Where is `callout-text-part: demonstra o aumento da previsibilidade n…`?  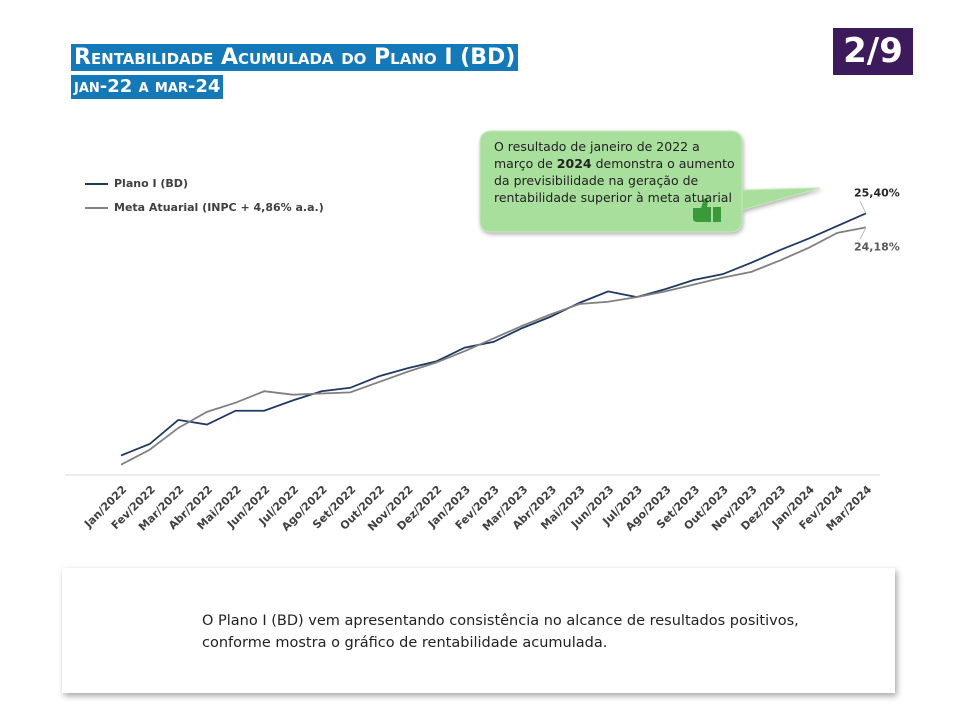 callout-text-part: demonstra o aumento da previsibilidade n… is located at coordinates (614, 180).